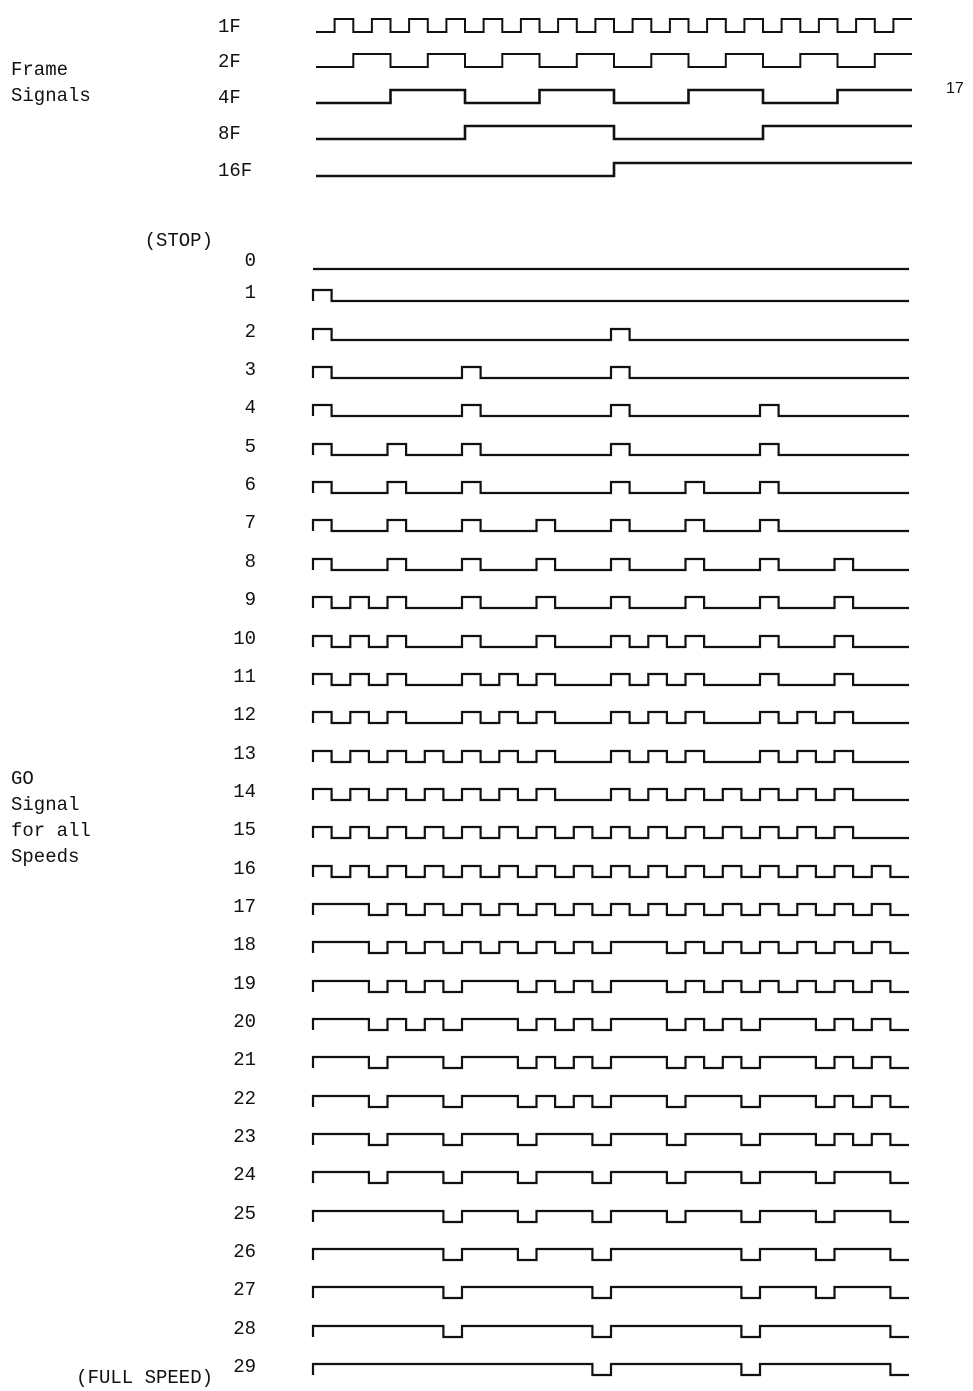 The image size is (973, 1391). What do you see at coordinates (244, 1022) in the screenshot?
I see `go-label-speed-20: 20` at bounding box center [244, 1022].